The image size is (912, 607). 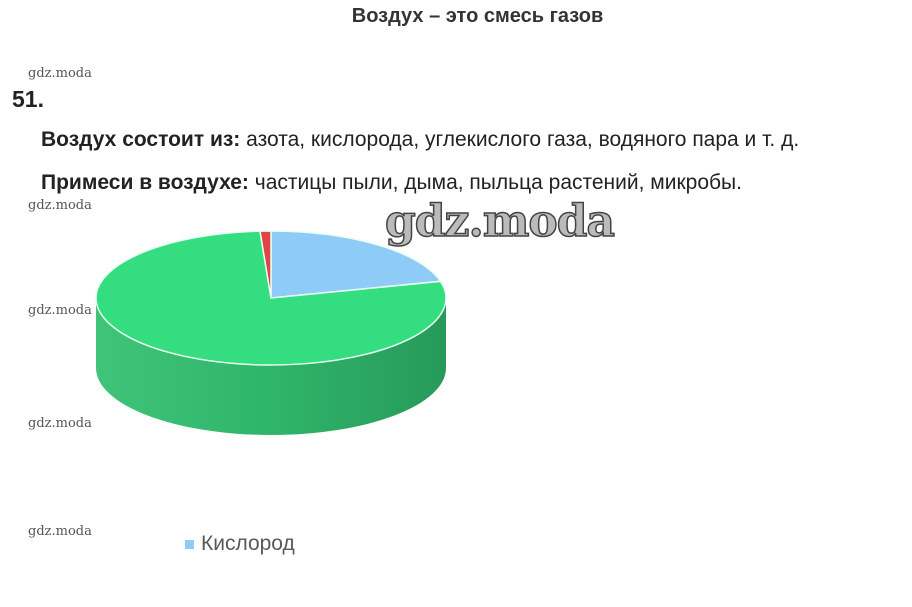 I want to click on composition-label: Воздух состоит из:, so click(x=141, y=139).